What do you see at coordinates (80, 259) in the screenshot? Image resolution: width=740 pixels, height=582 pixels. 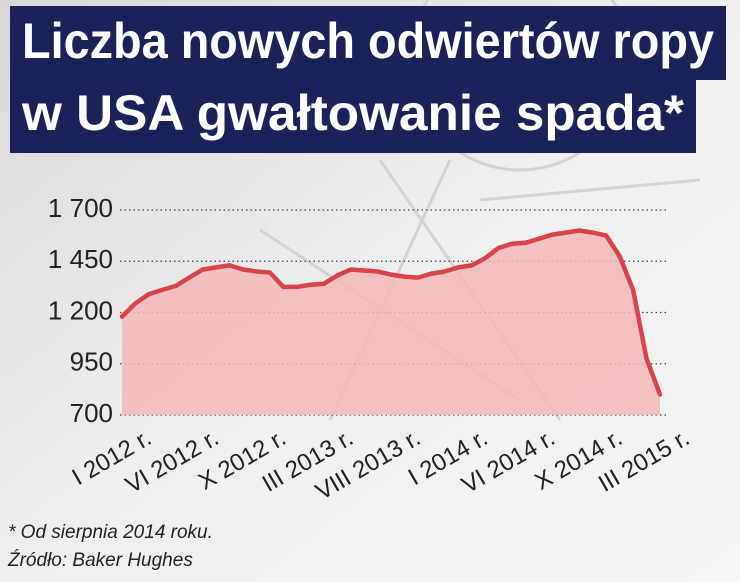 I see `y-tick-label: 1 450` at bounding box center [80, 259].